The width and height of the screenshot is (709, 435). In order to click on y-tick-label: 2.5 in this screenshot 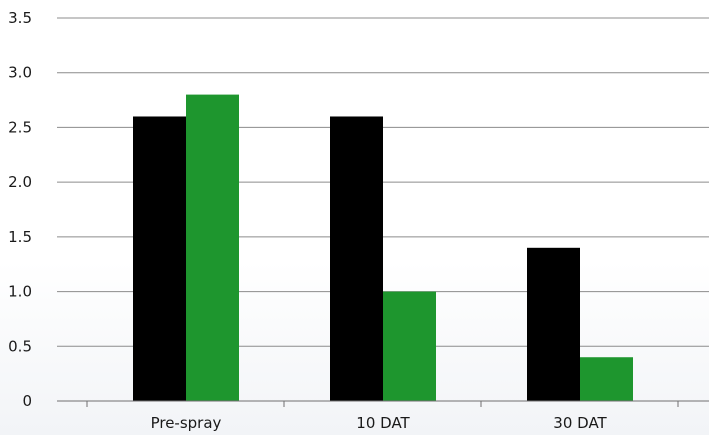, I will do `click(20, 127)`.